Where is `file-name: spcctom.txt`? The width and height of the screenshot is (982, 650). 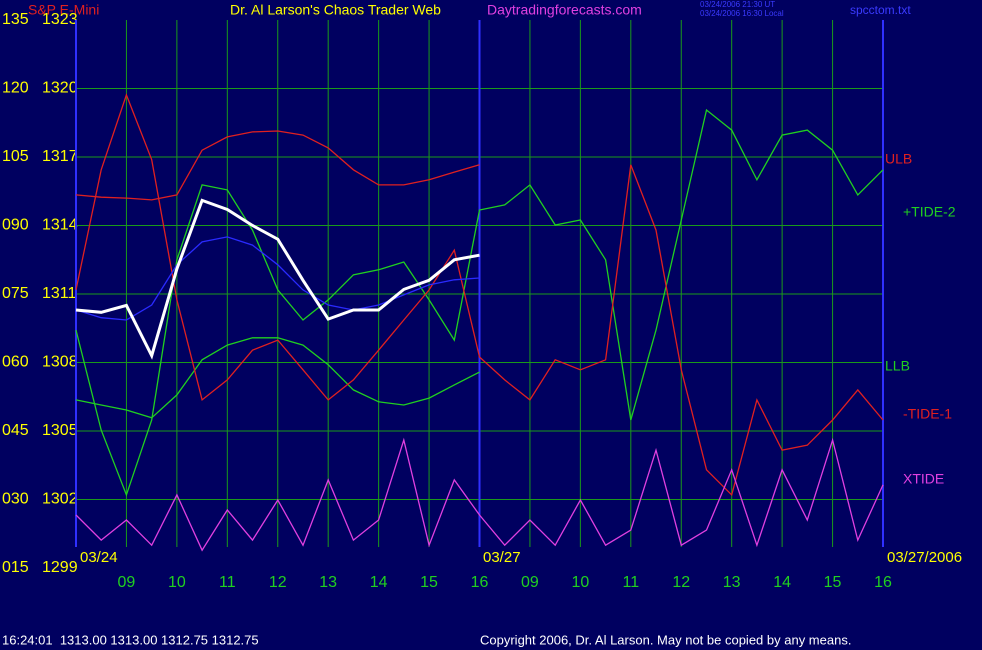
file-name: spcctom.txt is located at coordinates (880, 10).